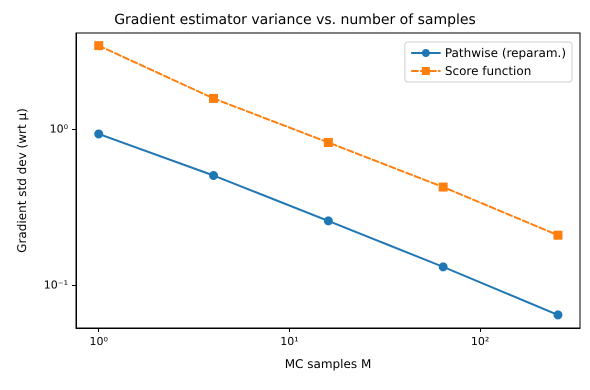  I want to click on y-tick-label: 10⁻¹, so click(56, 285).